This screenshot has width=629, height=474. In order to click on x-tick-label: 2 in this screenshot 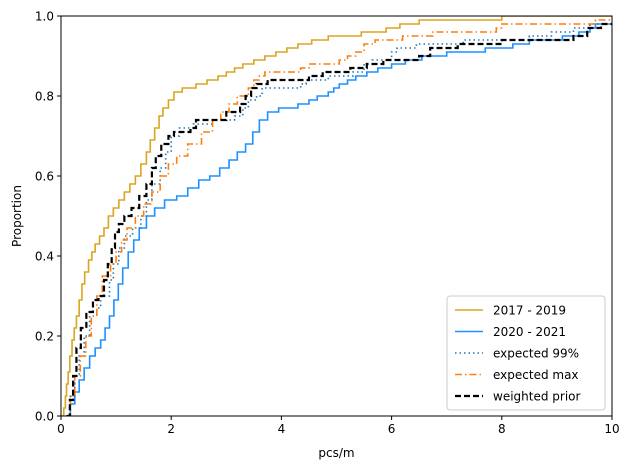, I will do `click(171, 429)`.